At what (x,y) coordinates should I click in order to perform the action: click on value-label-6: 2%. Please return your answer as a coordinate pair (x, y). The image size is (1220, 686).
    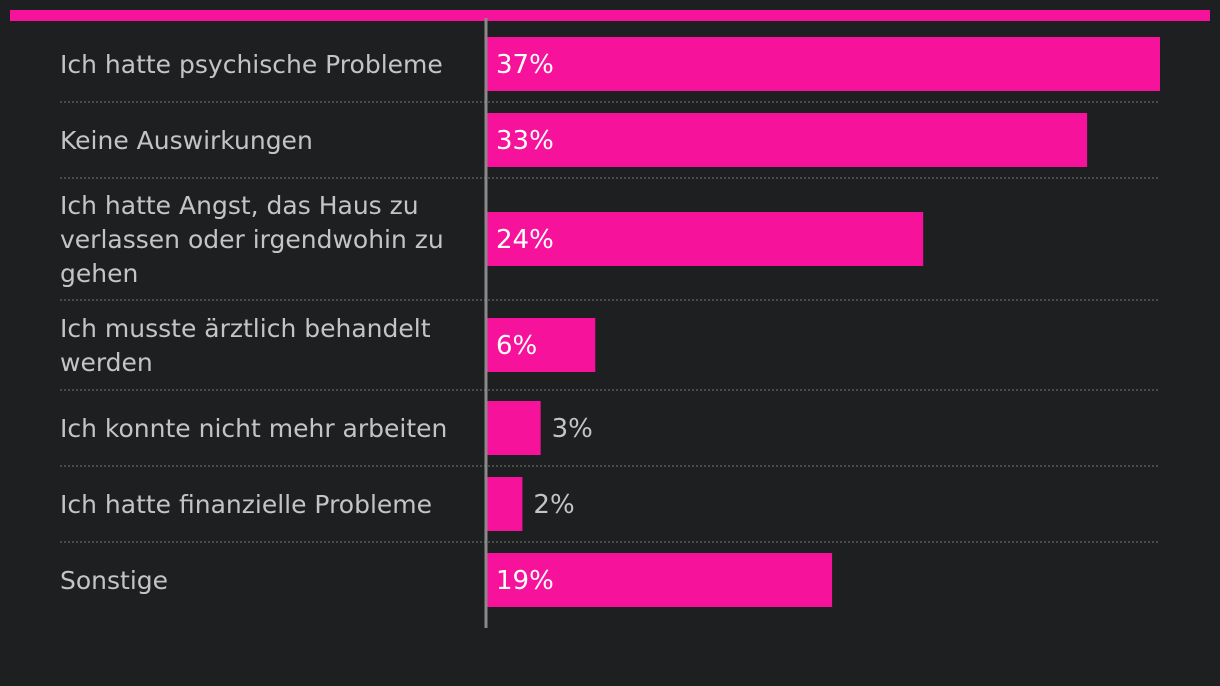
    Looking at the image, I should click on (553, 505).